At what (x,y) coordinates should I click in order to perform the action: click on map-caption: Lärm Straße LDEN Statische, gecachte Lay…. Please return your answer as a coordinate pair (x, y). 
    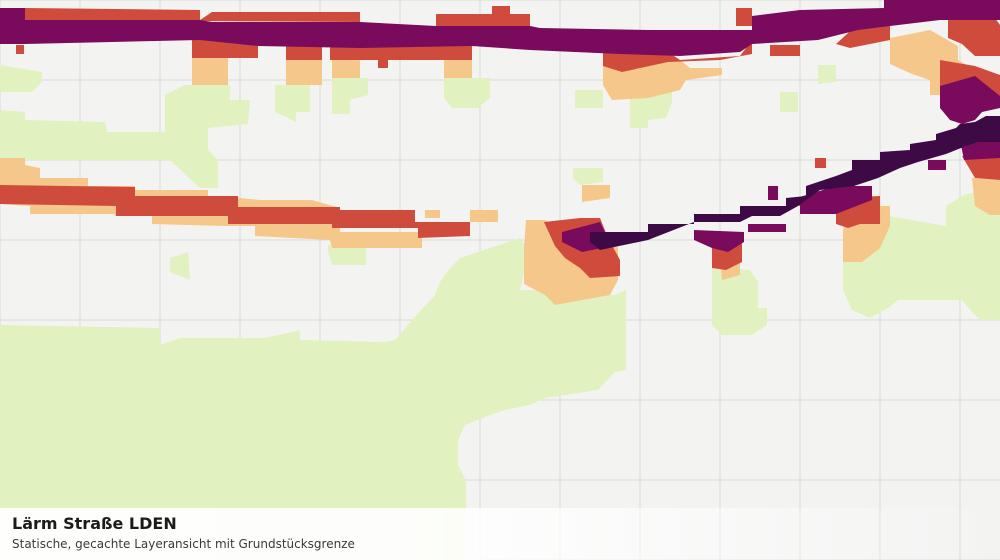
    Looking at the image, I should click on (500, 534).